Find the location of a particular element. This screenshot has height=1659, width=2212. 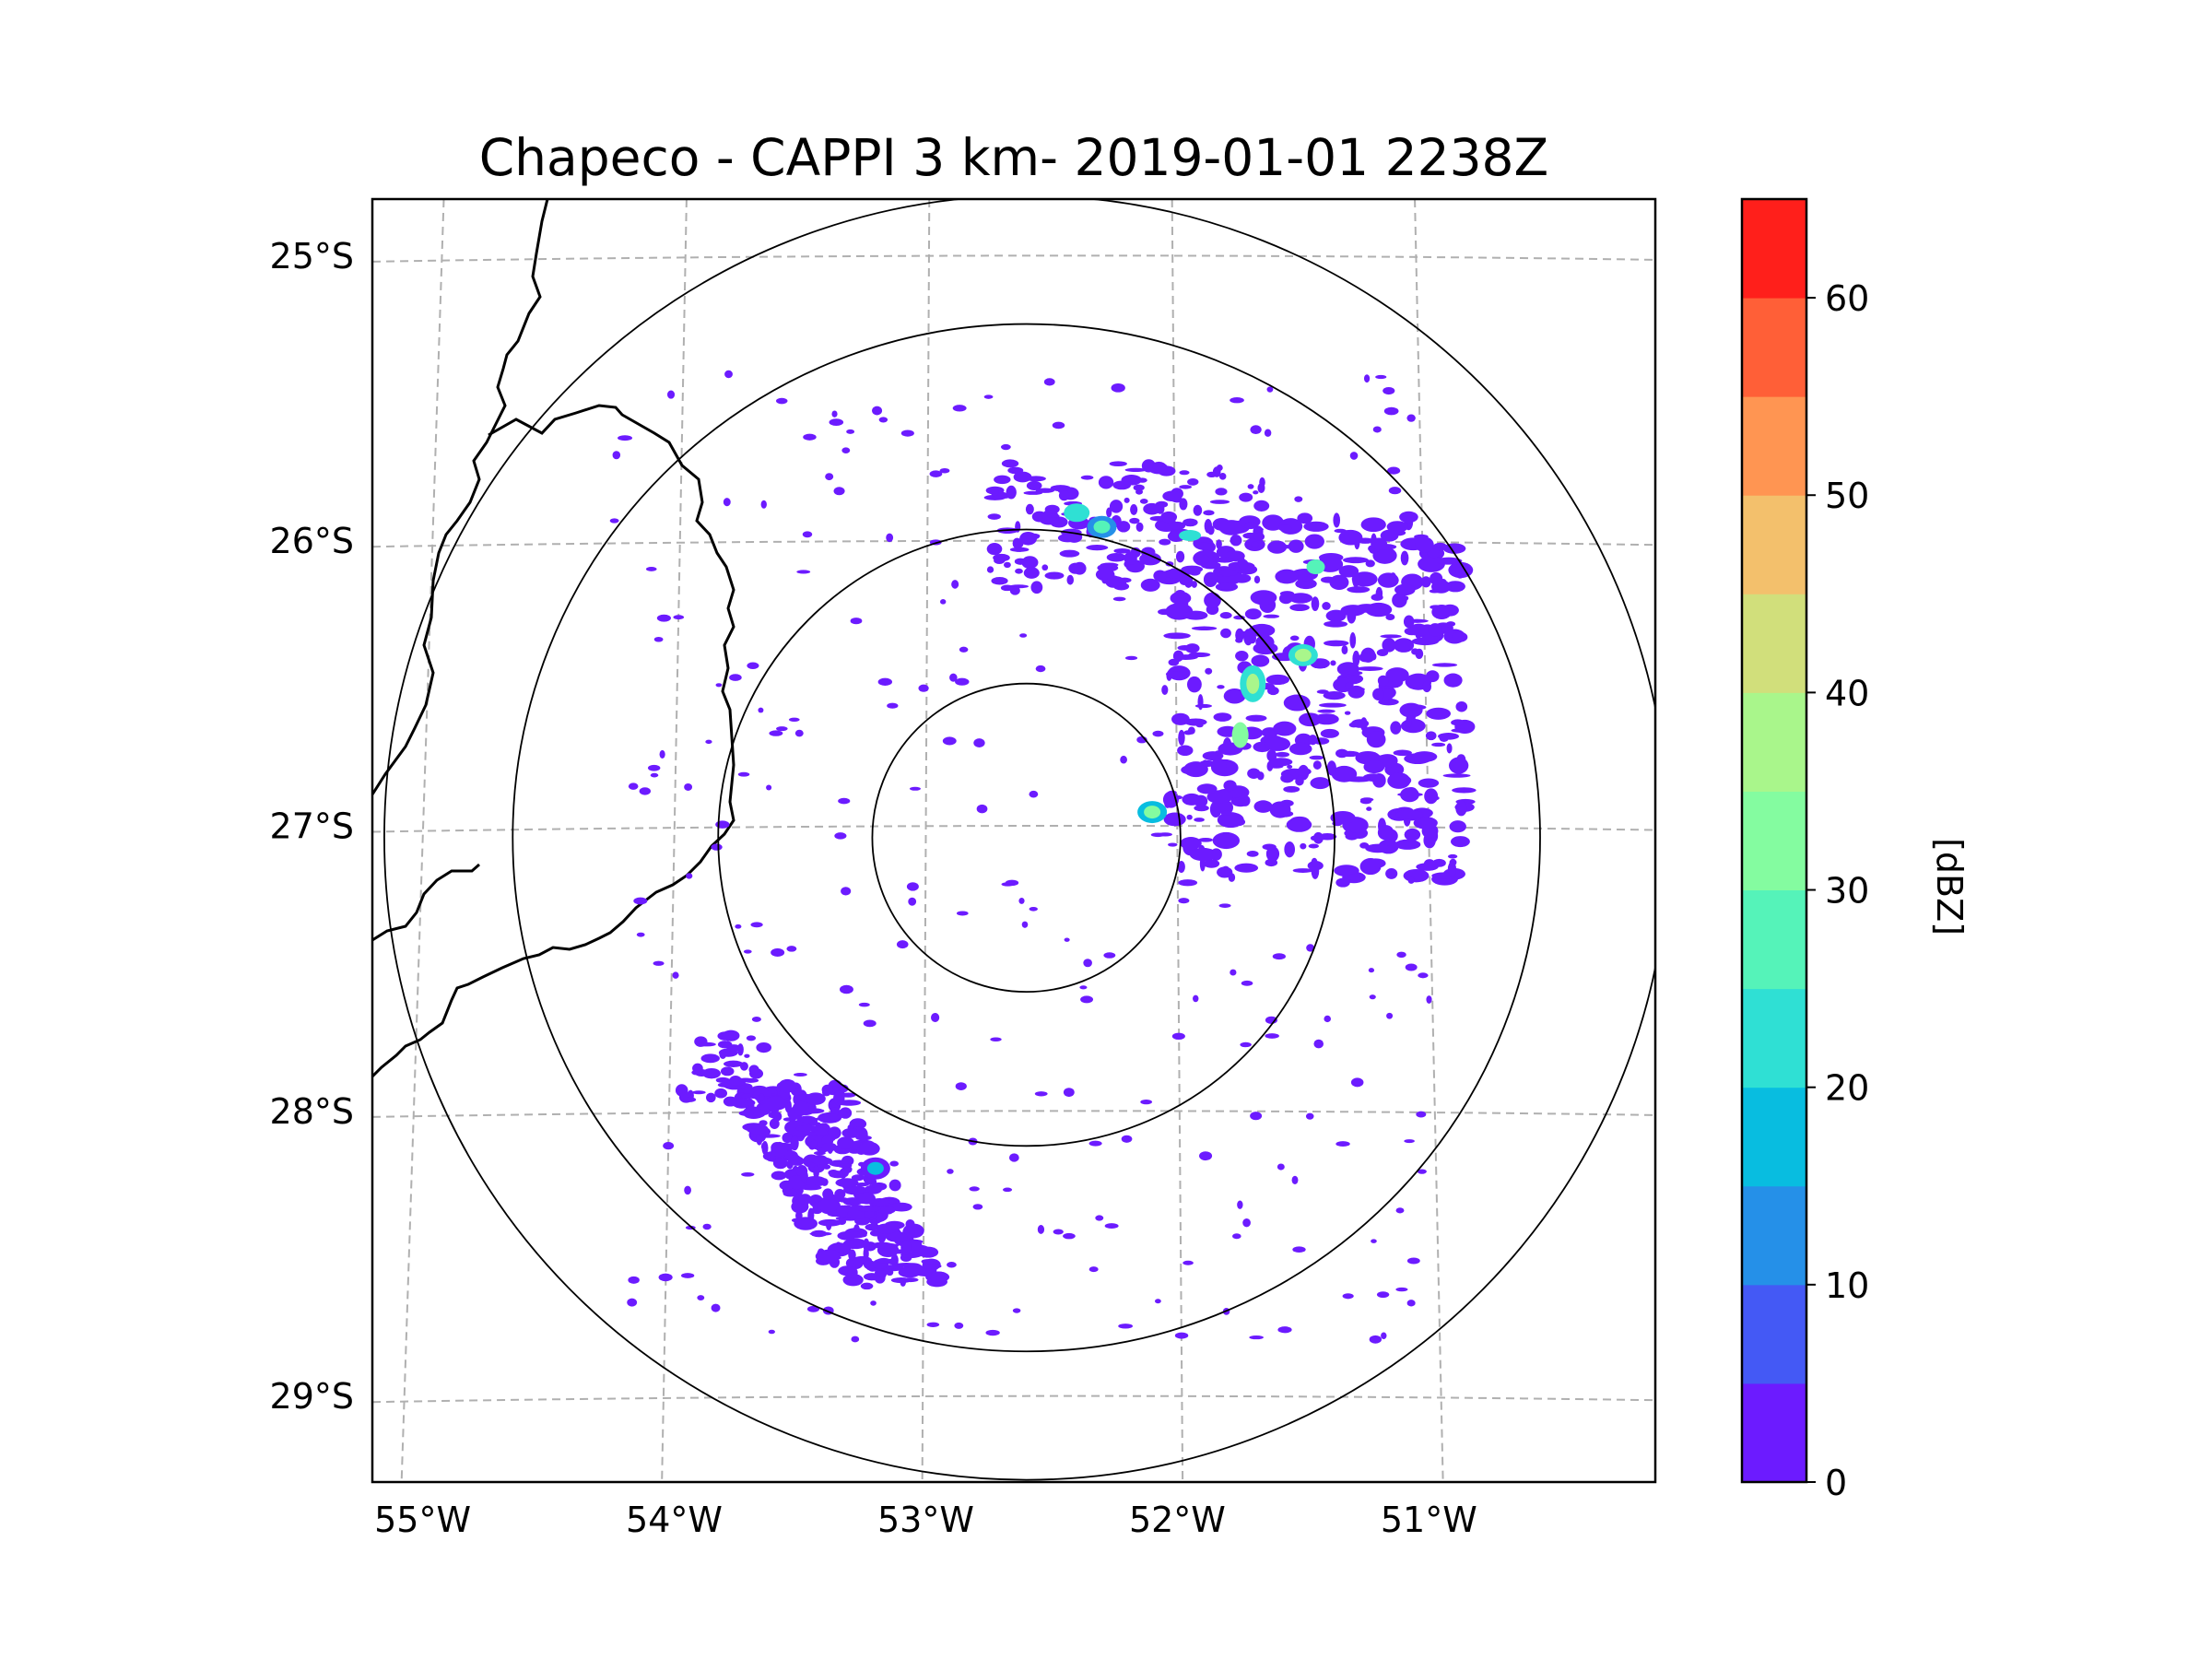

y-tick-label-3: 28°S is located at coordinates (312, 1111).